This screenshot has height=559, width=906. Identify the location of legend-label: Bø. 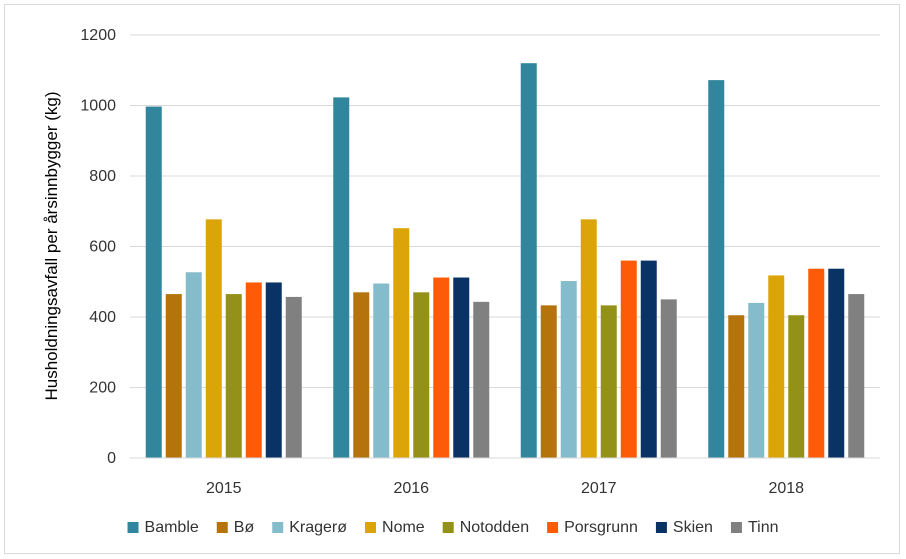
(244, 527).